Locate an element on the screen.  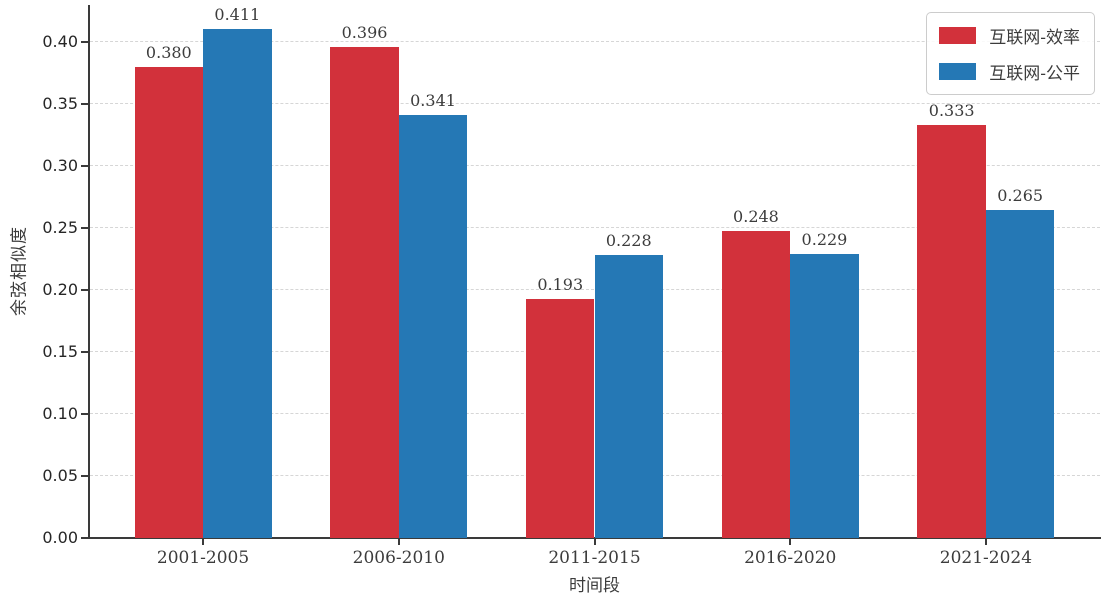
bar-s1-c2 is located at coordinates (628, 396).